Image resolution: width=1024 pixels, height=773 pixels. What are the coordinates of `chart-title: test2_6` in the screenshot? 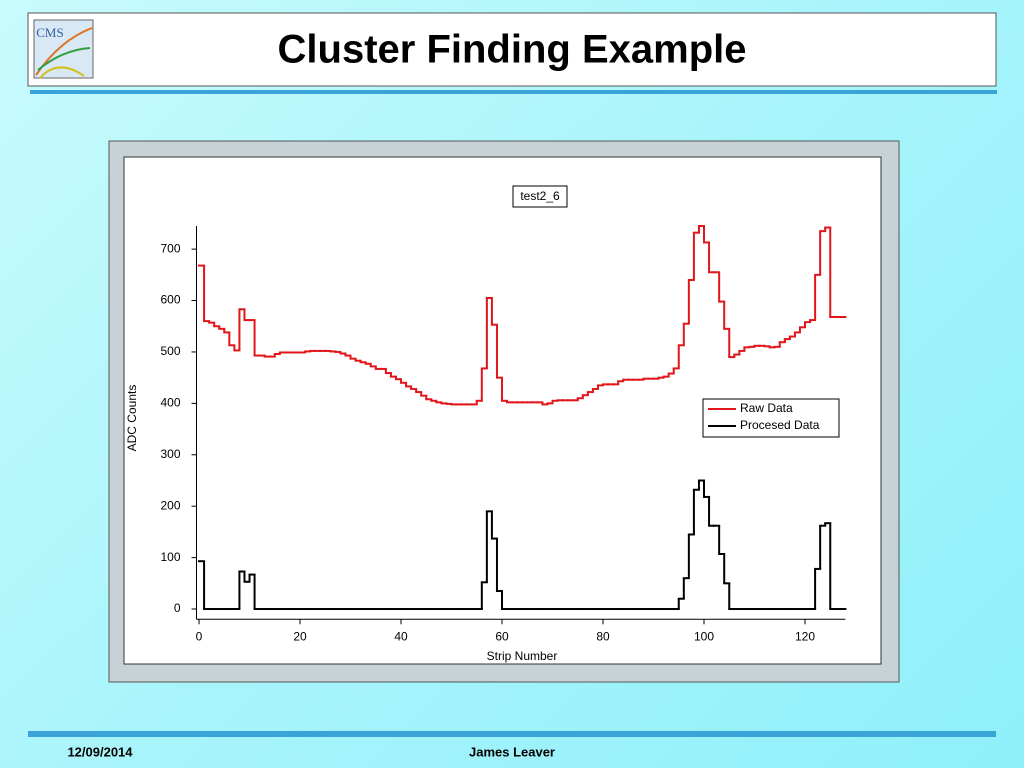 It's located at (540, 196).